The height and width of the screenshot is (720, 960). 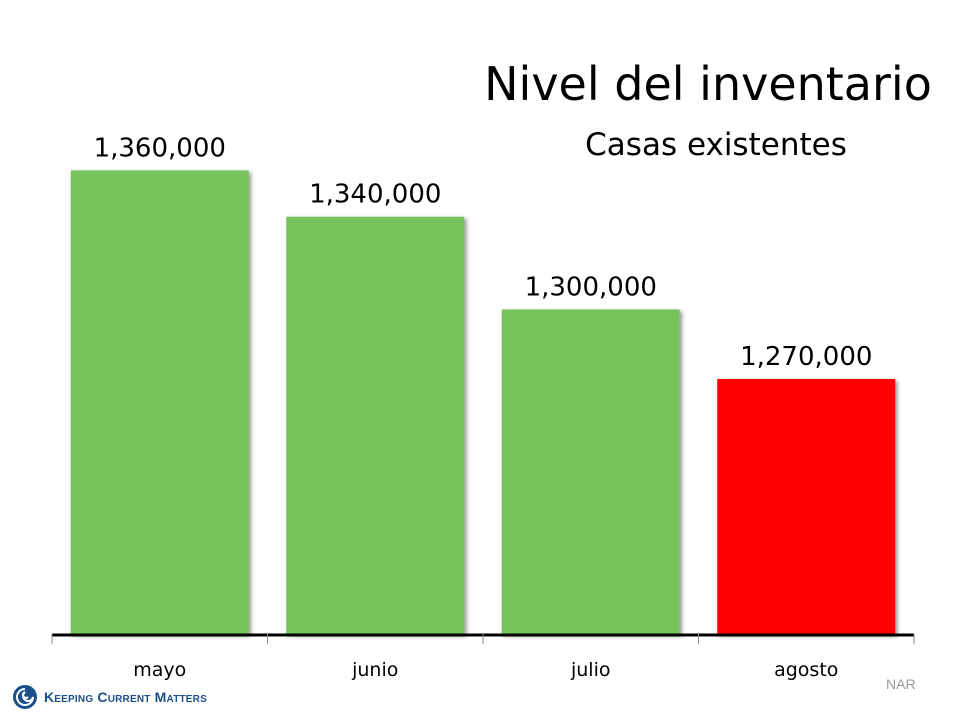 What do you see at coordinates (159, 402) in the screenshot?
I see `bar-mayo` at bounding box center [159, 402].